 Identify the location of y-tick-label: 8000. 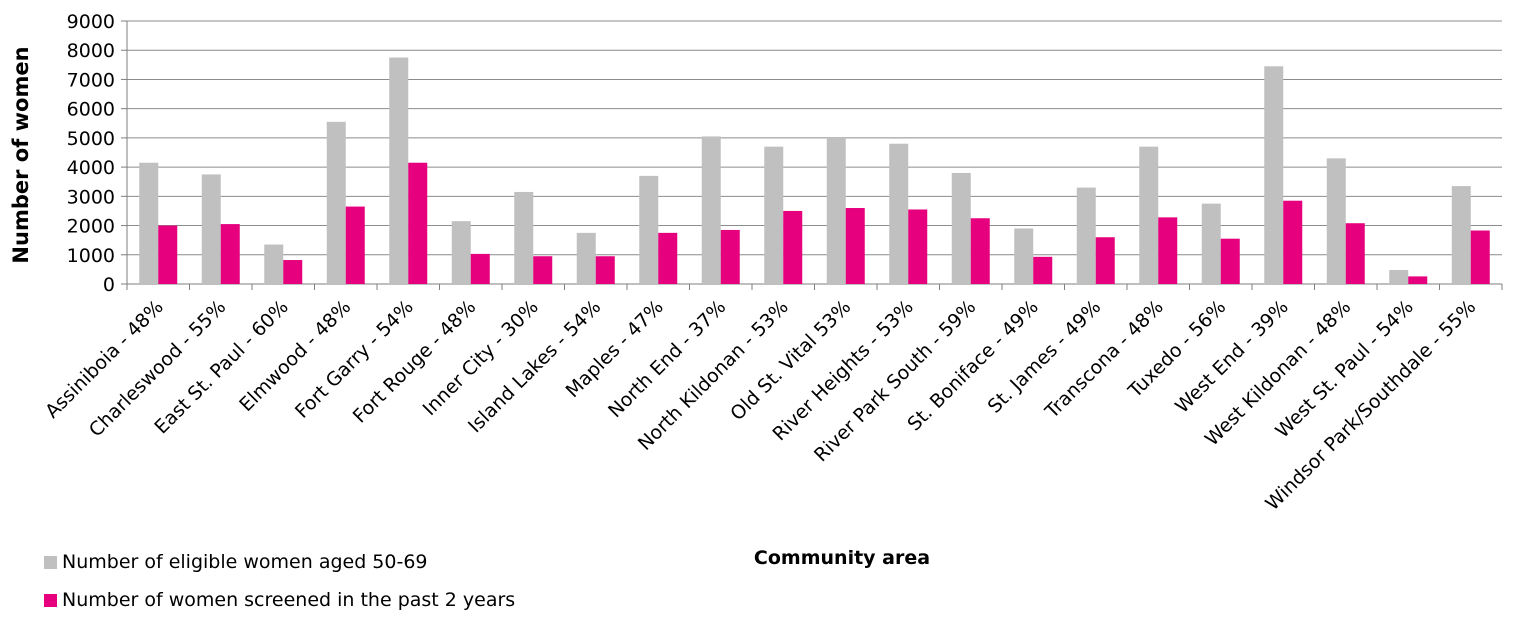
(91, 51).